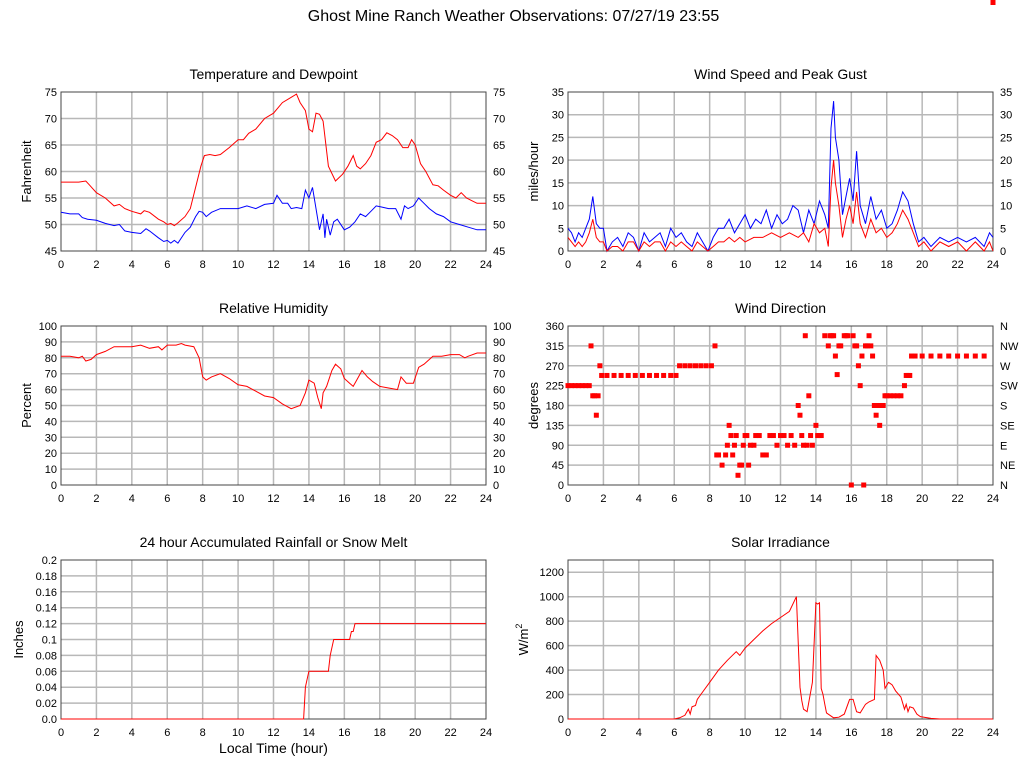  What do you see at coordinates (555, 696) in the screenshot?
I see `y-tick-label: 200` at bounding box center [555, 696].